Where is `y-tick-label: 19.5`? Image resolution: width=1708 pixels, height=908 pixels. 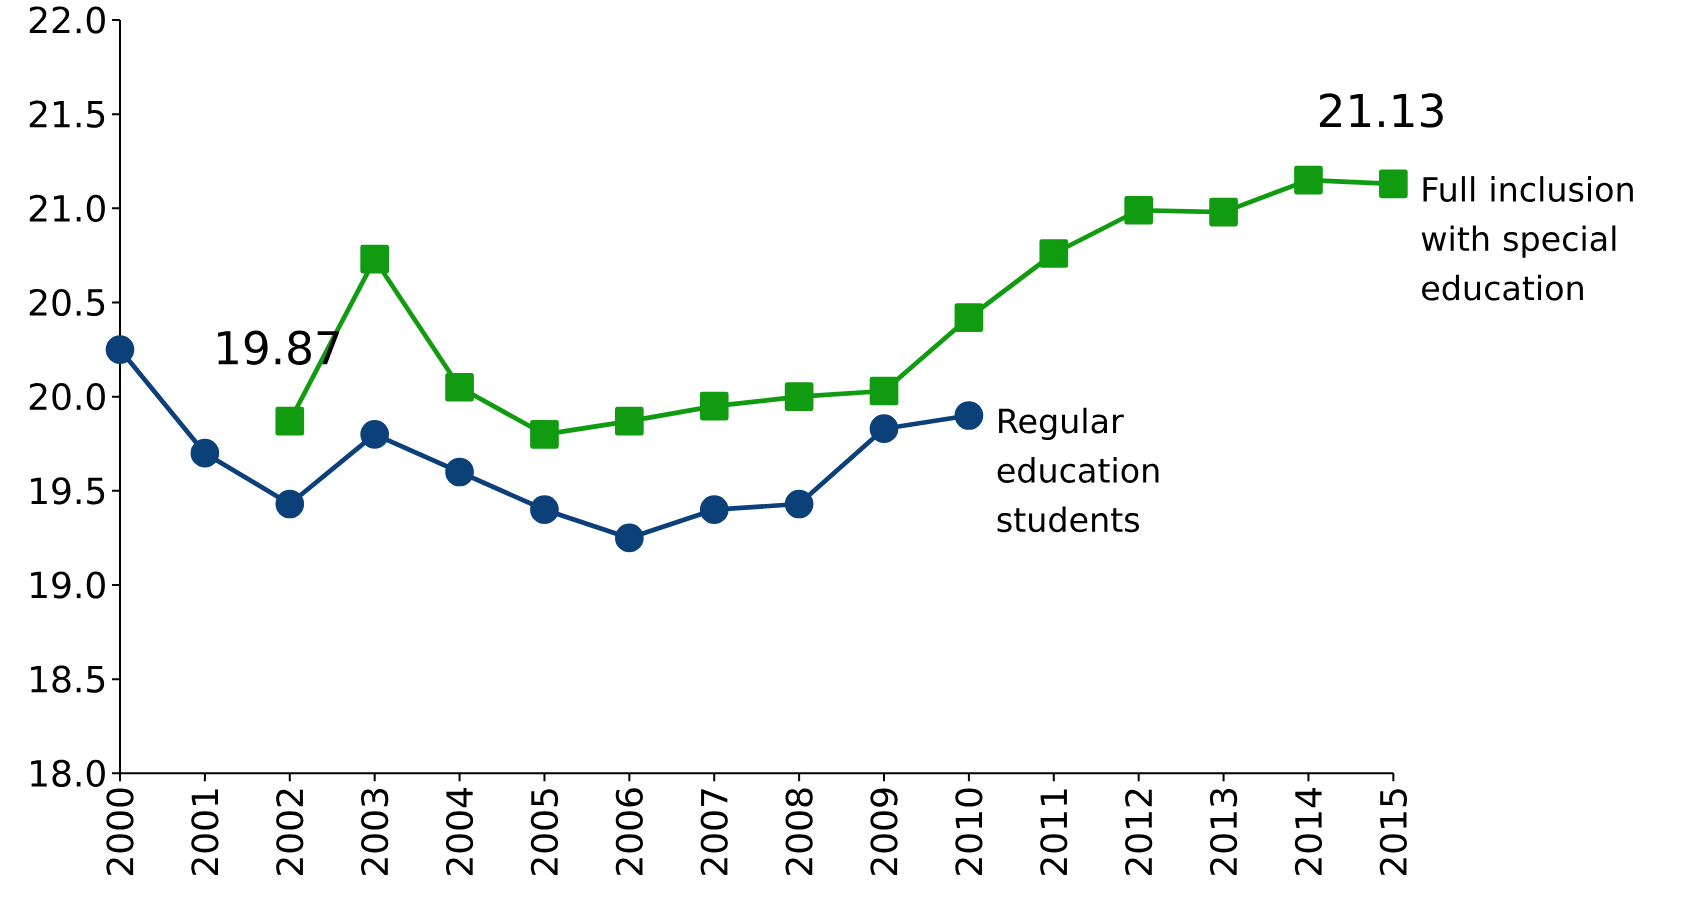
y-tick-label: 19.5 is located at coordinates (68, 491).